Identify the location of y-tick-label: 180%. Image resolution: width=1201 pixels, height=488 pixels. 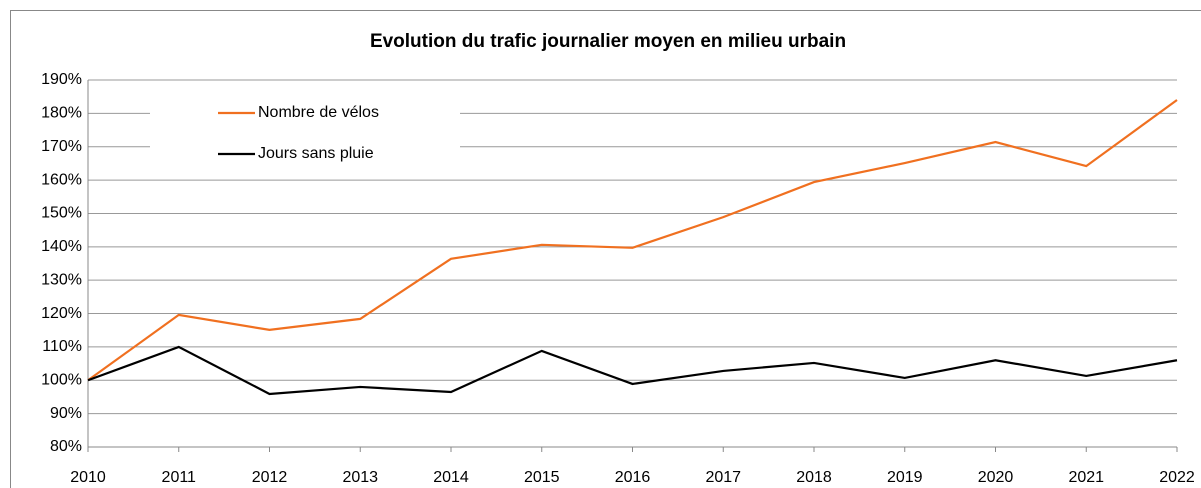
(61, 113).